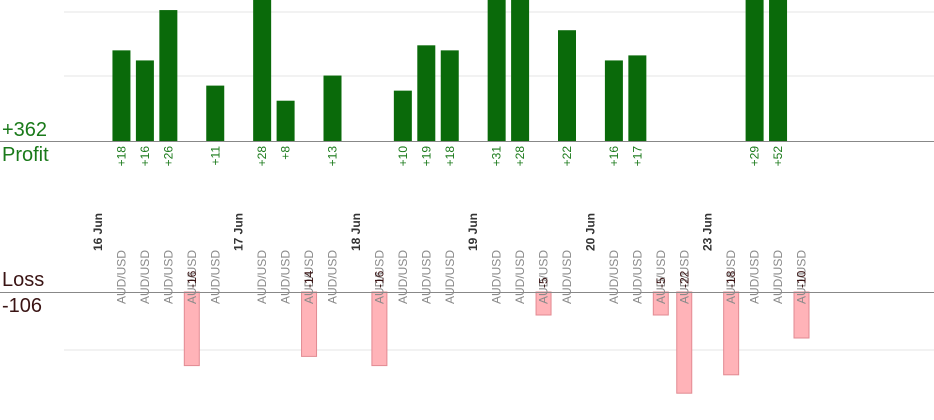  I want to click on profit-value-label: +10, so click(403, 156).